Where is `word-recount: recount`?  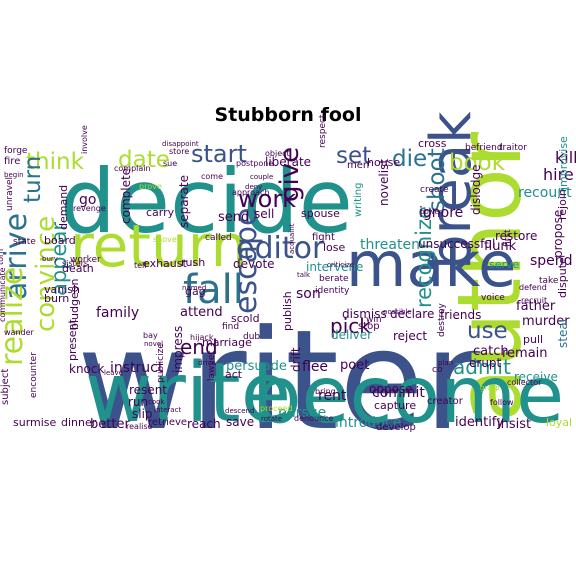
word-recount: recount is located at coordinates (545, 193).